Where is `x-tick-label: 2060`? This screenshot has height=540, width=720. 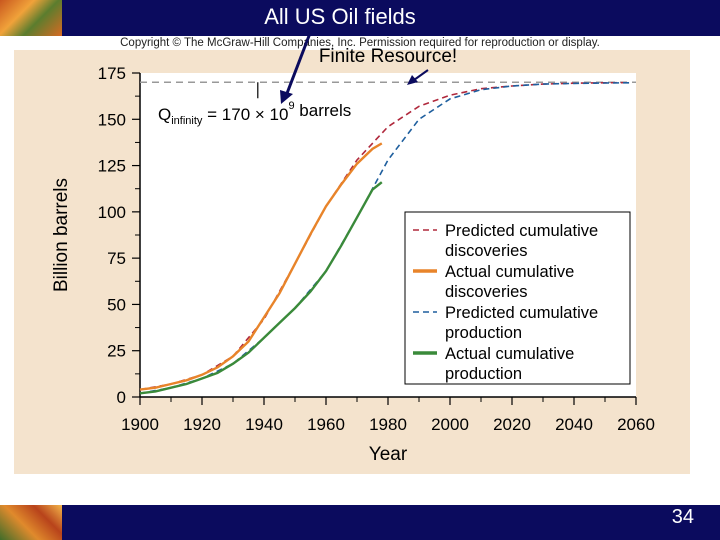 x-tick-label: 2060 is located at coordinates (636, 424).